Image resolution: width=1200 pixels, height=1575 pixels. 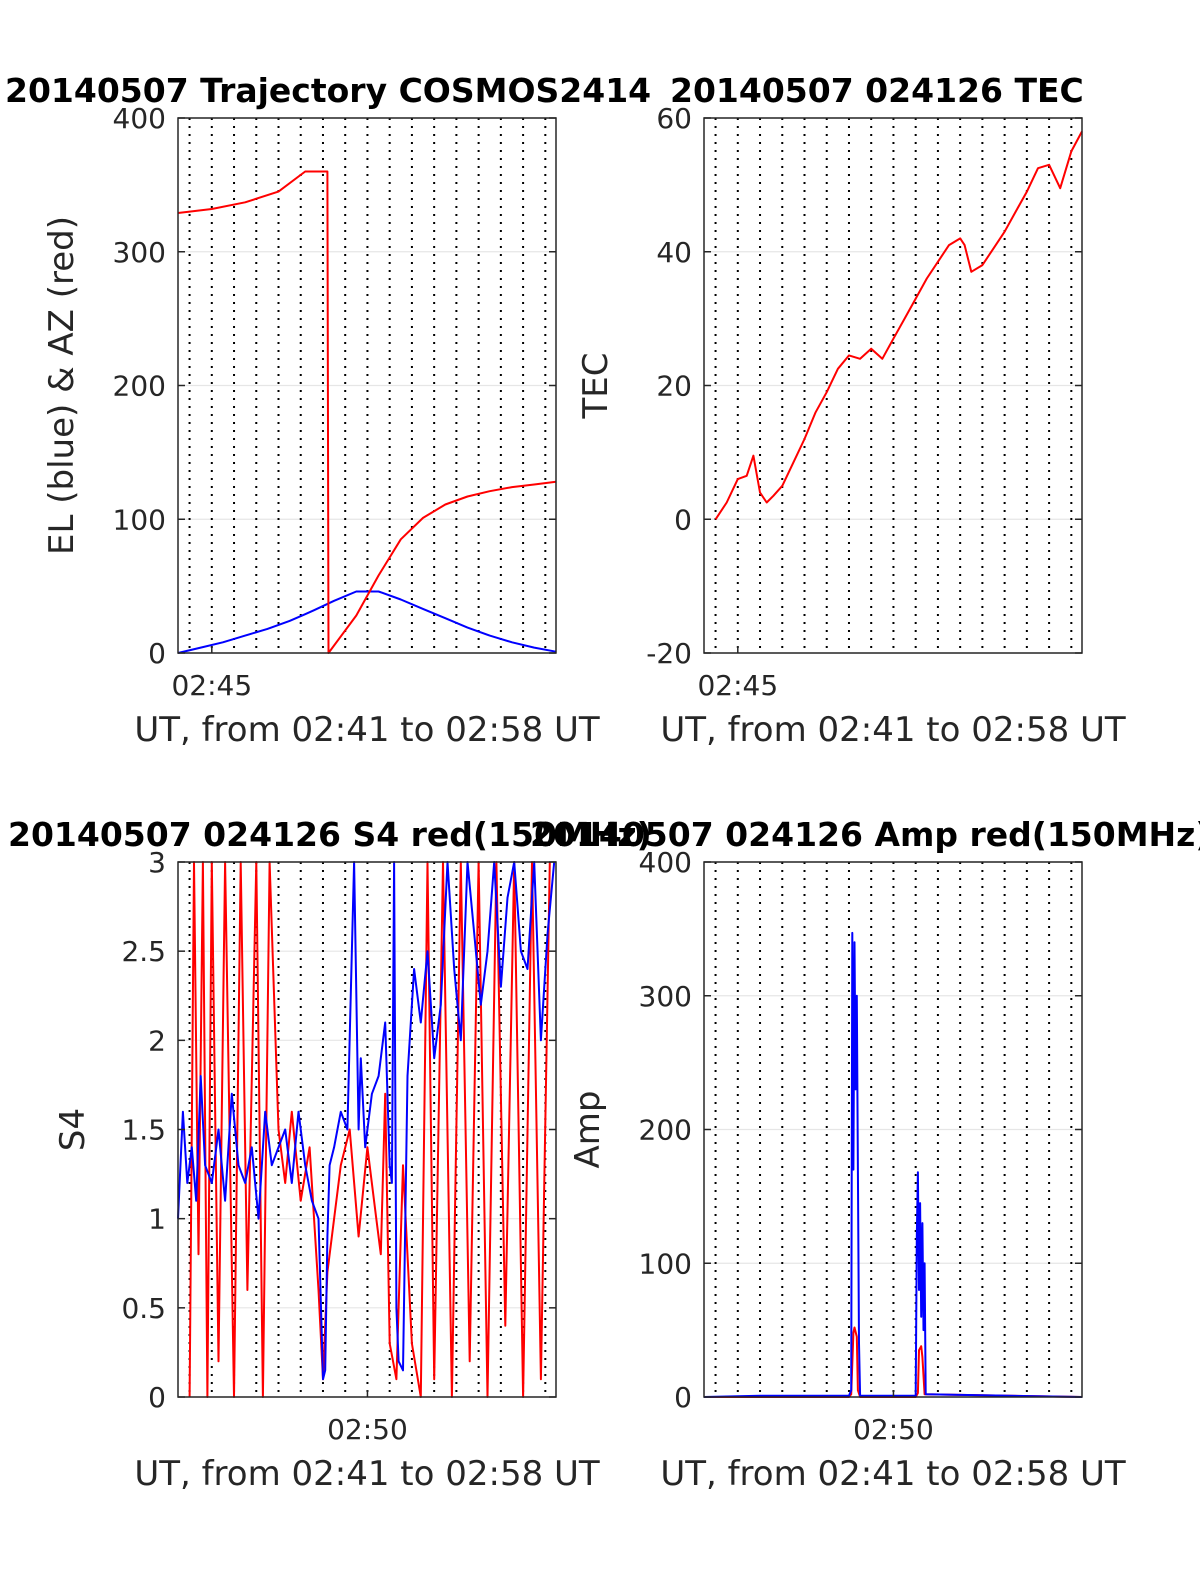 What do you see at coordinates (674, 386) in the screenshot?
I see `y-tick-label: 20` at bounding box center [674, 386].